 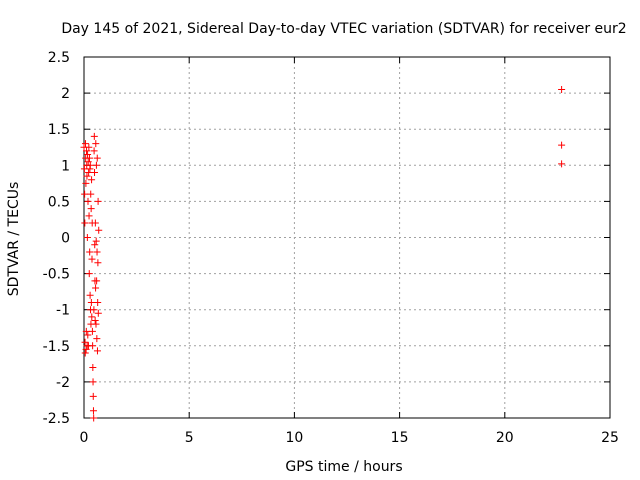 What do you see at coordinates (56, 347) in the screenshot?
I see `y-tick-label: -1.5` at bounding box center [56, 347].